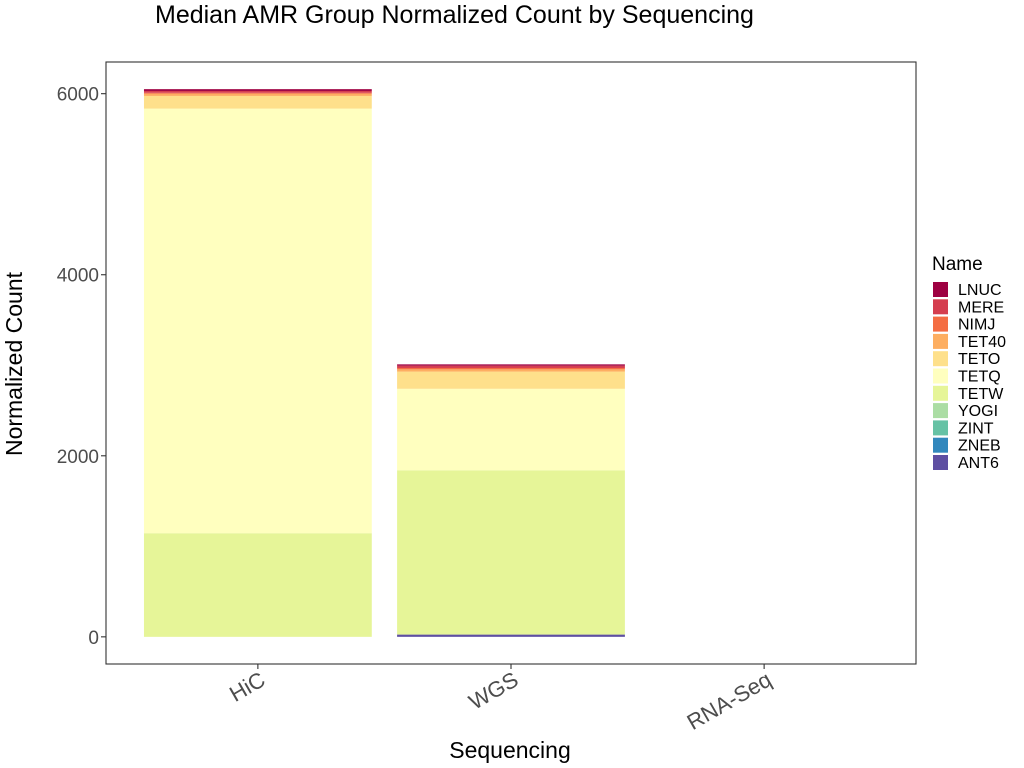 The height and width of the screenshot is (768, 1024). I want to click on x-tick-label: WGS, so click(493, 691).